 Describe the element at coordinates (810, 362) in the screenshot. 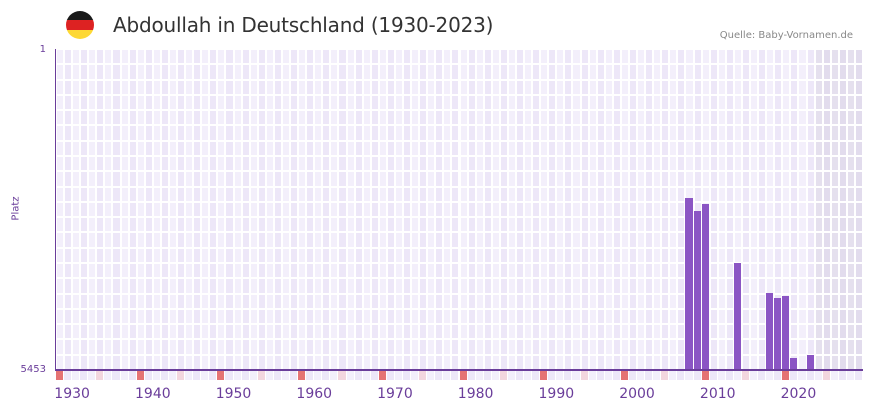

I see `bar-2021` at that location.